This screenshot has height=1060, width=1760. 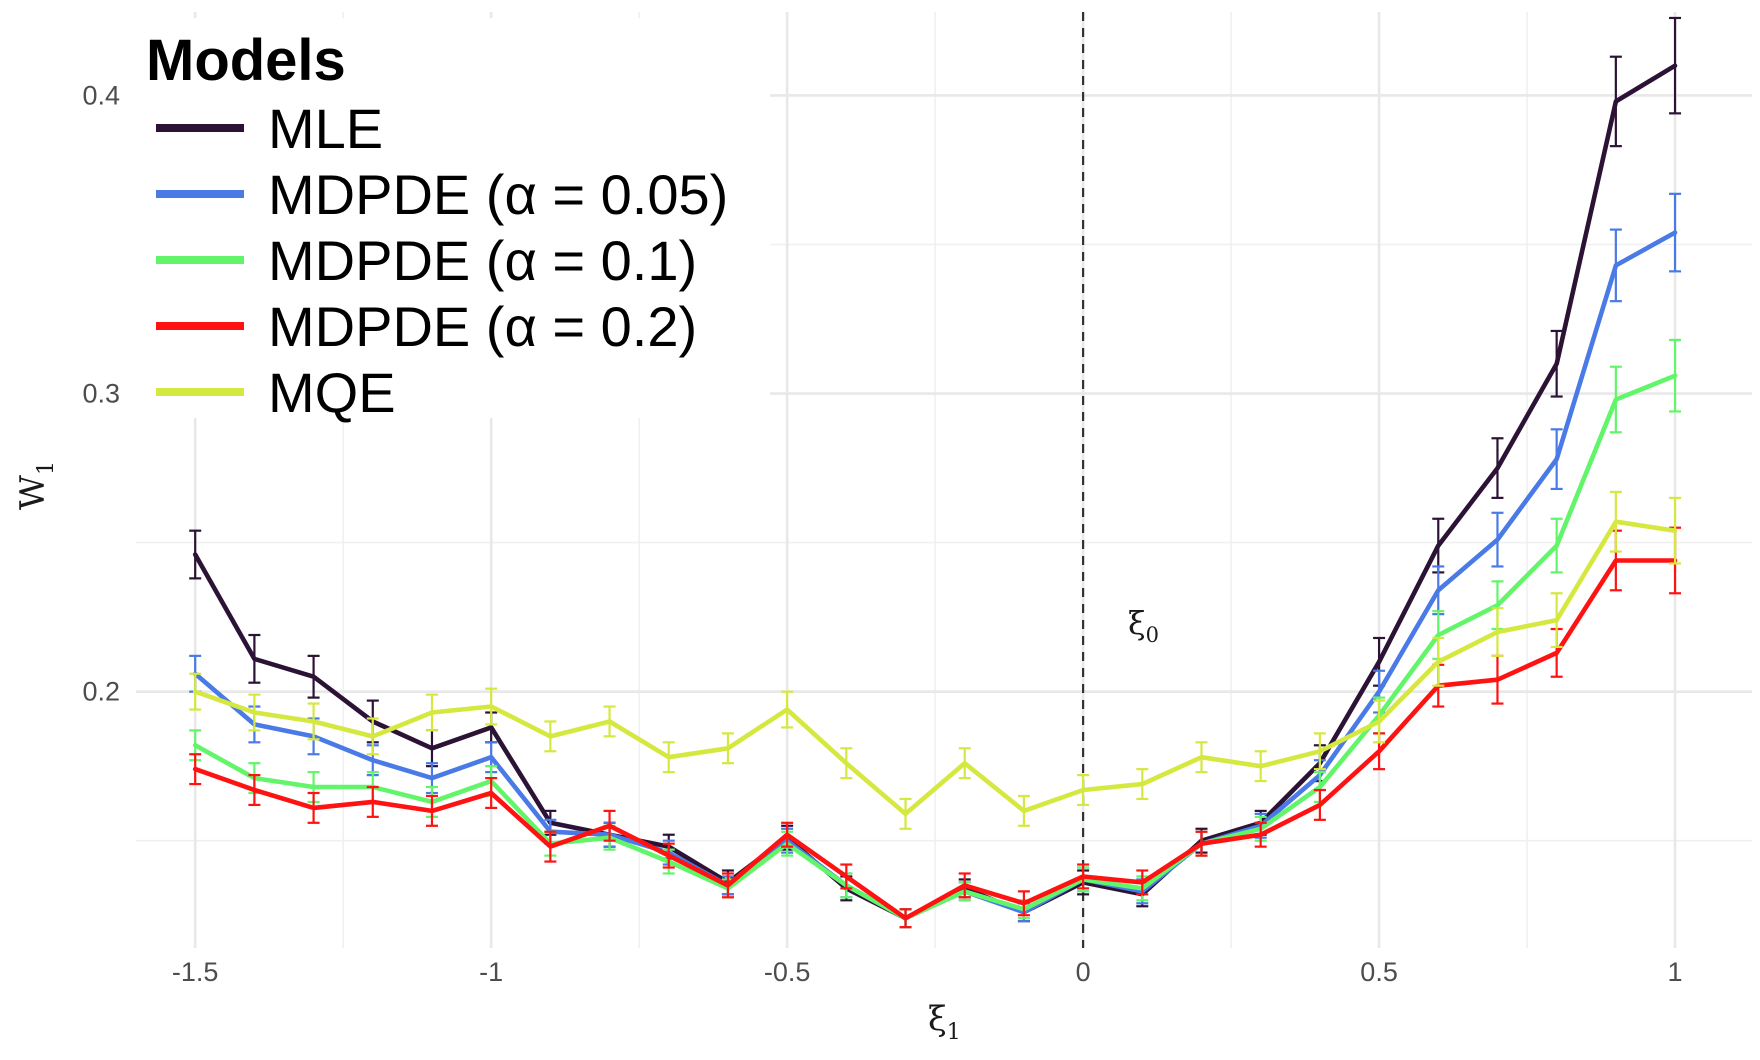 I want to click on x-axis-title: ξ1, so click(x=944, y=1022).